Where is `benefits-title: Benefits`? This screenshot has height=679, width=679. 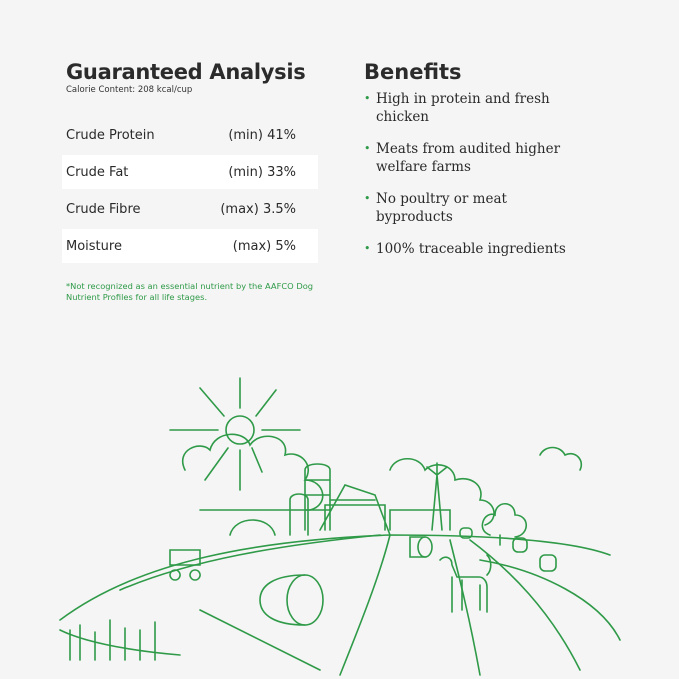
benefits-title: Benefits is located at coordinates (413, 72).